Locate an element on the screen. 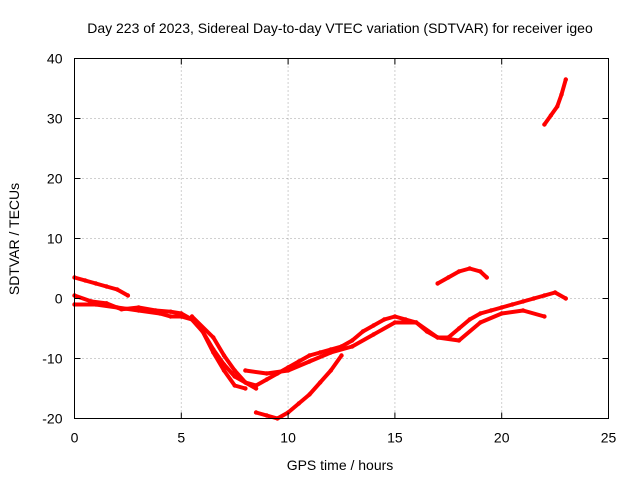 This screenshot has height=480, width=640. series-track-h is located at coordinates (555, 102).